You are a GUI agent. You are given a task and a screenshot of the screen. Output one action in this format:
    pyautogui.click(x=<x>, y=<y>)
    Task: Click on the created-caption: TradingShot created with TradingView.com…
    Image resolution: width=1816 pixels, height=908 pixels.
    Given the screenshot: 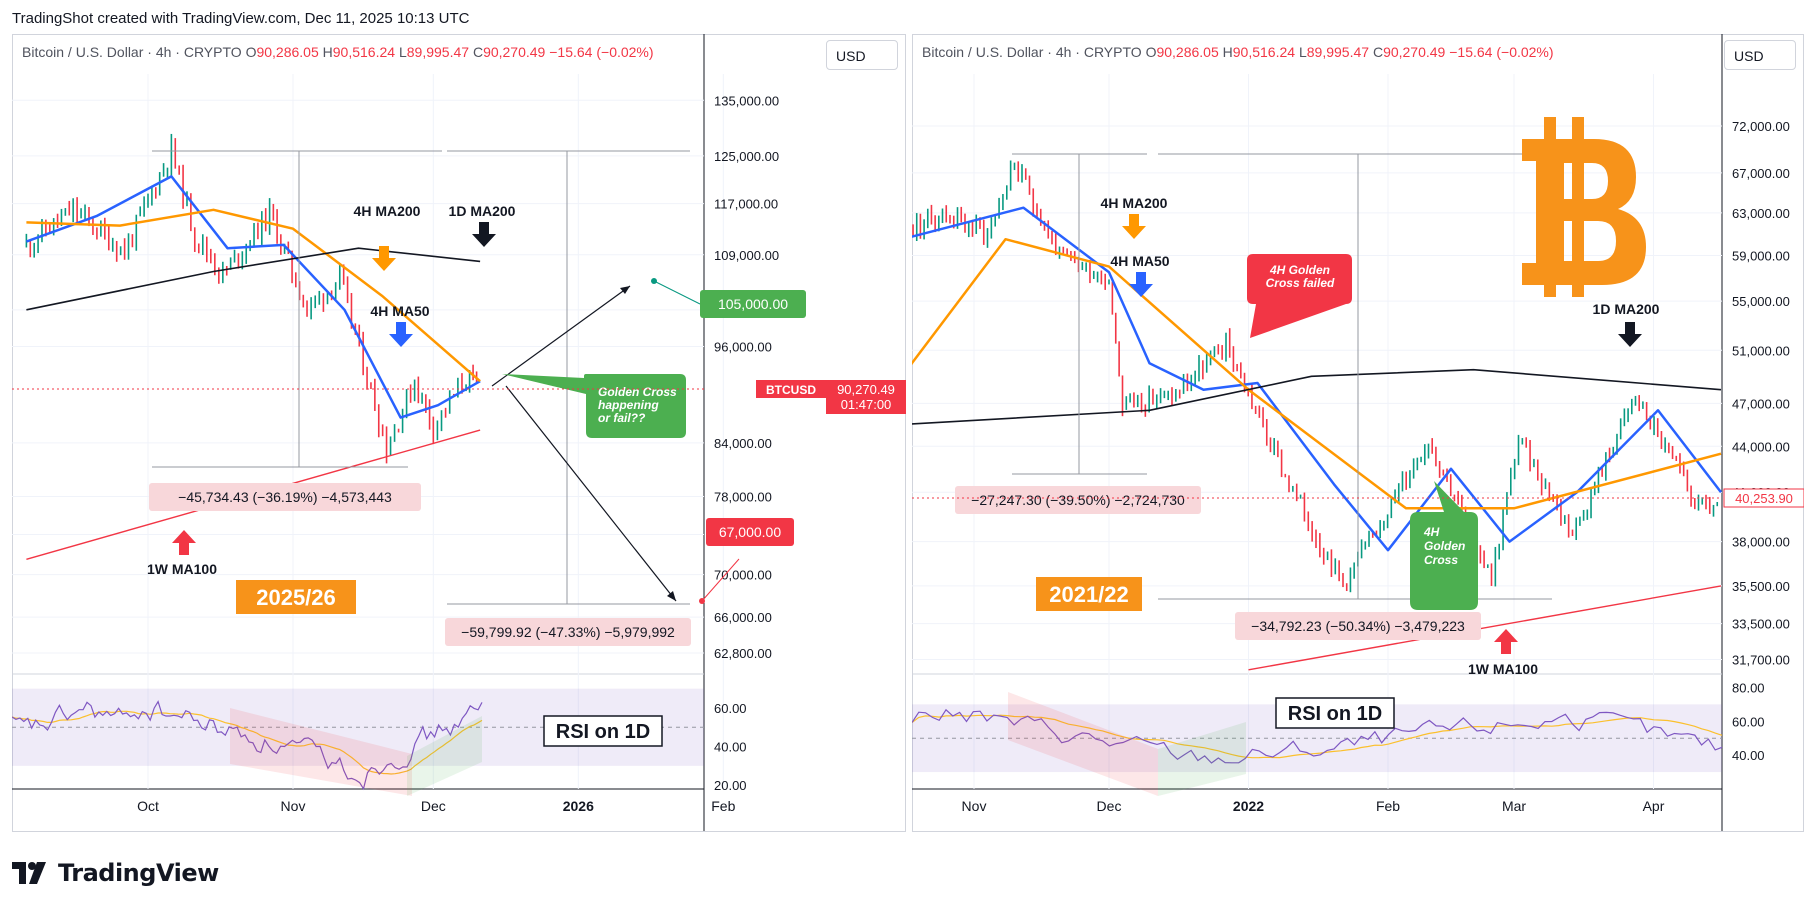 What is the action you would take?
    pyautogui.click(x=241, y=18)
    